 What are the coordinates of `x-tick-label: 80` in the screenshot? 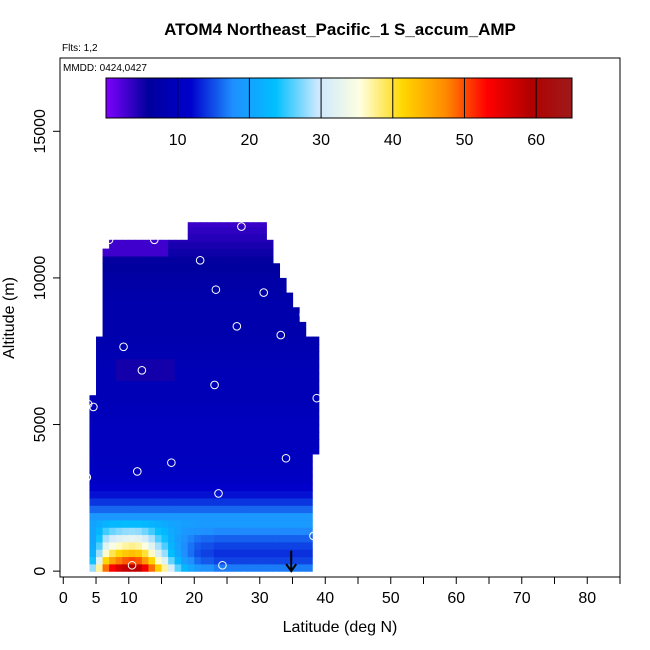 It's located at (587, 598).